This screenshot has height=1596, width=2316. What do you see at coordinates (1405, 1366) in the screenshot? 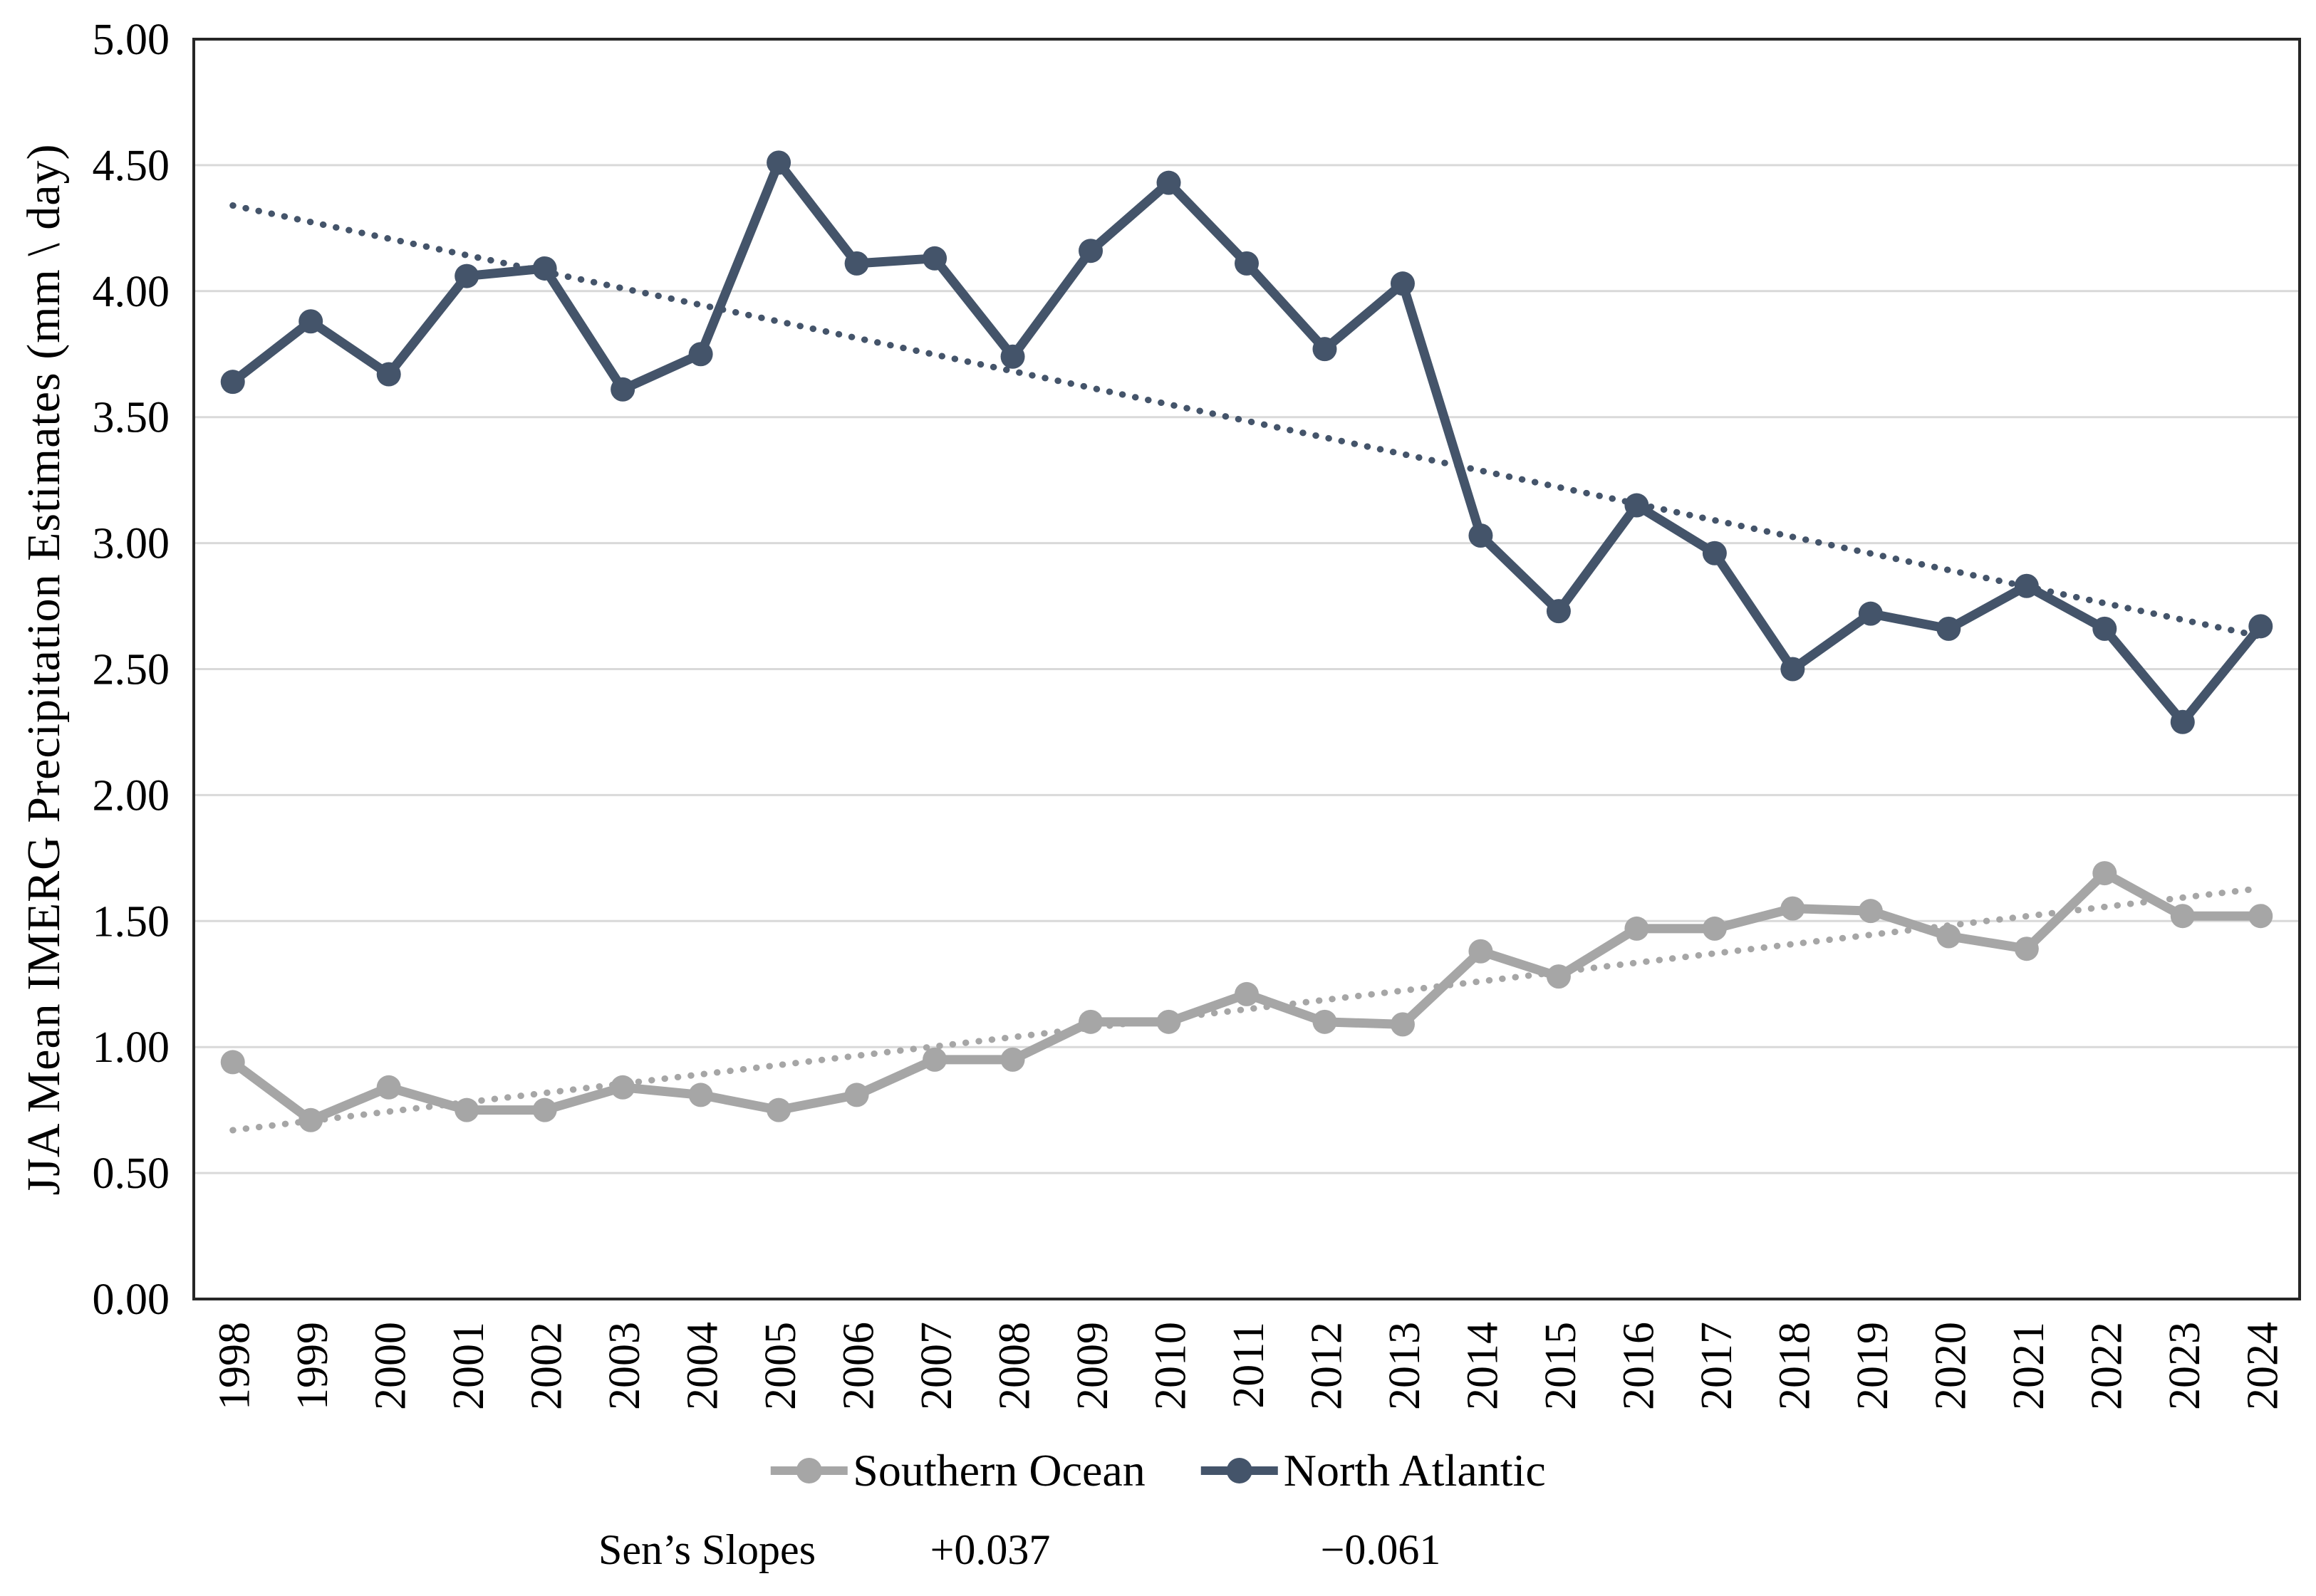
I see `x-tick-label: 2013` at bounding box center [1405, 1366].